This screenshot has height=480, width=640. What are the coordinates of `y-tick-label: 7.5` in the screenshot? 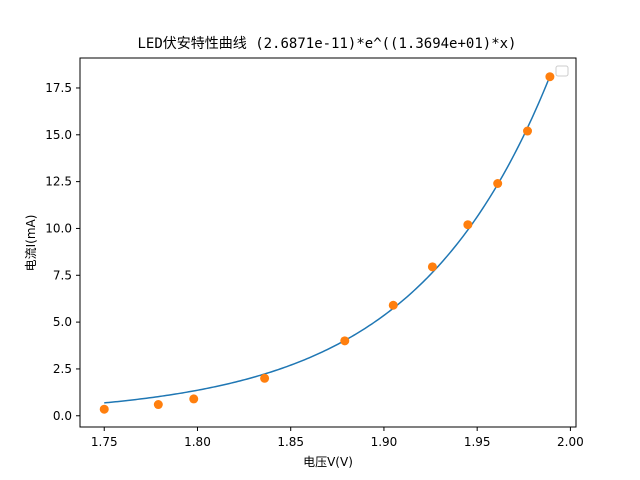 It's located at (62, 275).